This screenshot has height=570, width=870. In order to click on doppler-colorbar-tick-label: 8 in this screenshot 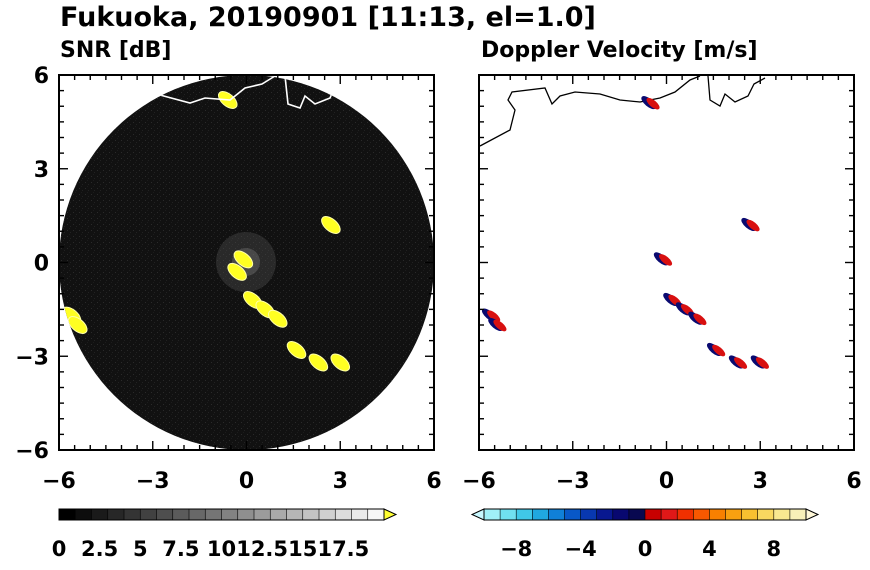, I will do `click(773, 549)`.